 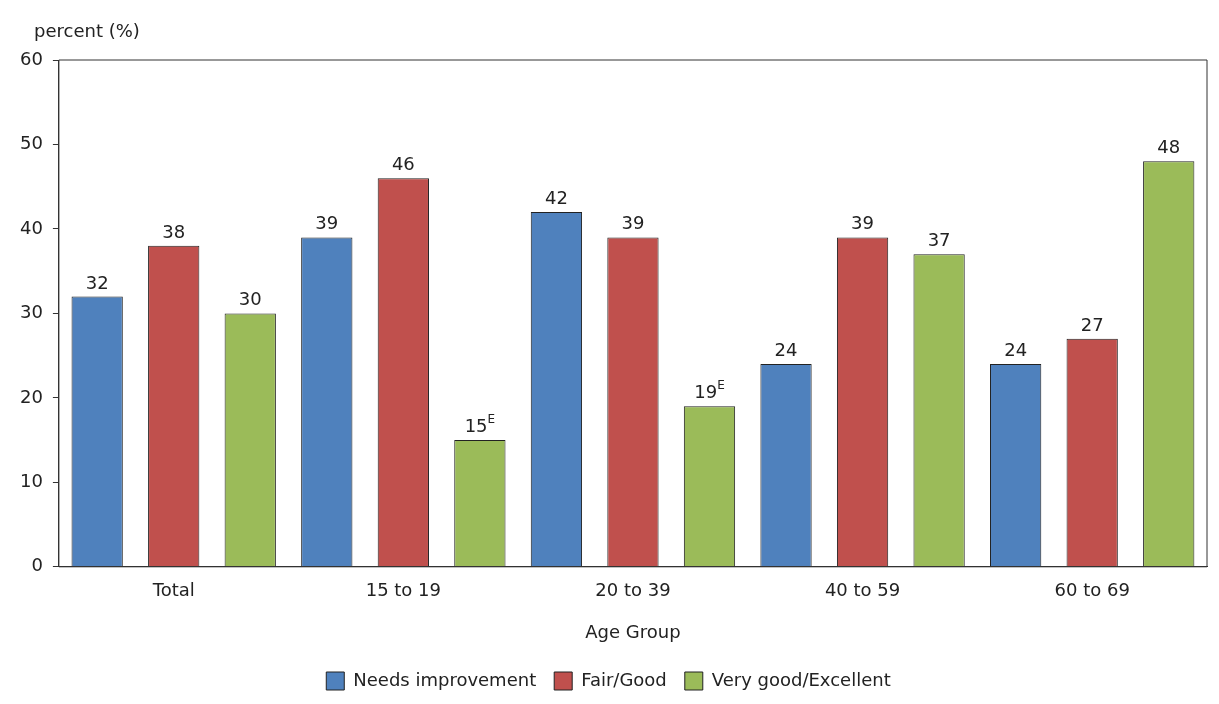 What do you see at coordinates (31, 227) in the screenshot?
I see `y-tick-label: 40` at bounding box center [31, 227].